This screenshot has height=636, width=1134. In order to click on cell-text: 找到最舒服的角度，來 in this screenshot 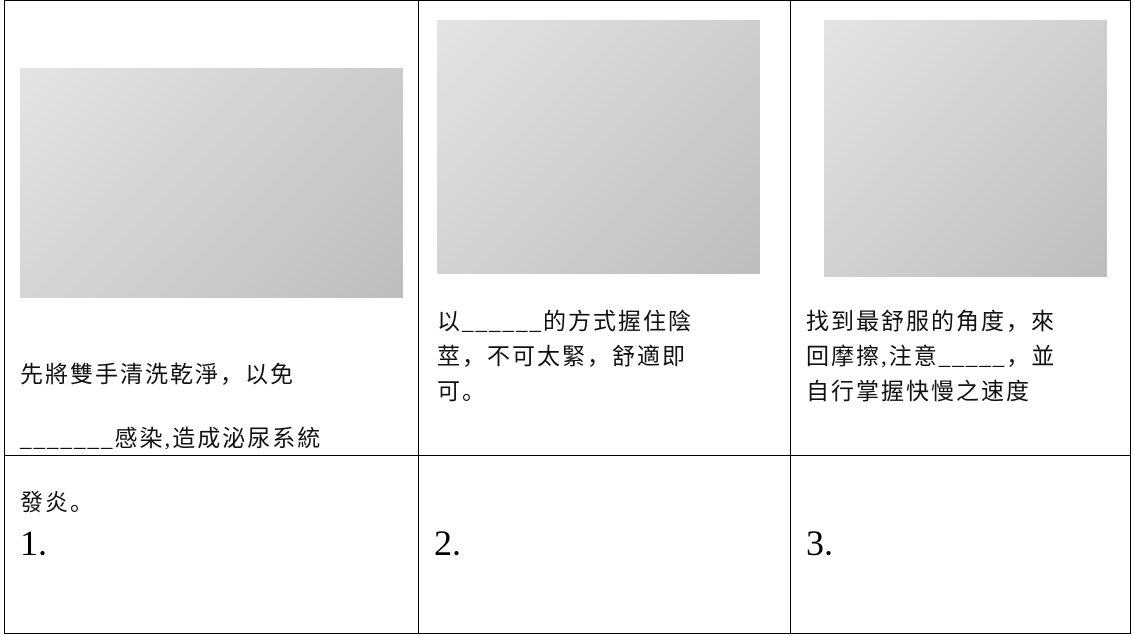, I will do `click(931, 321)`.